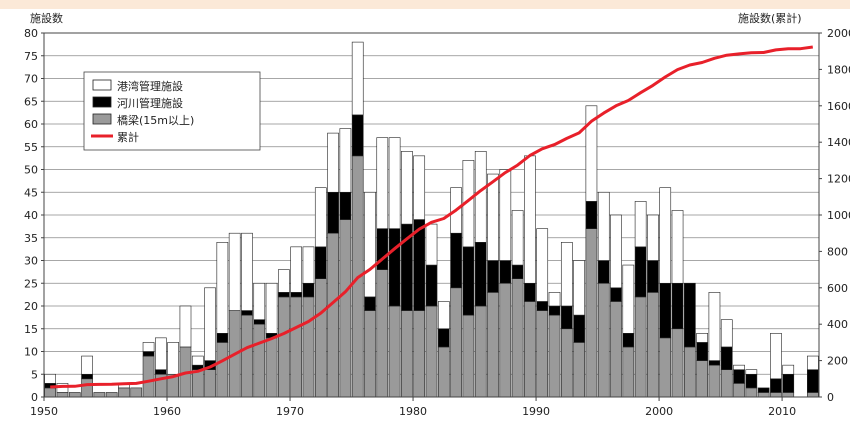 The image size is (850, 423). What do you see at coordinates (31, 329) in the screenshot?
I see `y-left-tick-label: 15` at bounding box center [31, 329].